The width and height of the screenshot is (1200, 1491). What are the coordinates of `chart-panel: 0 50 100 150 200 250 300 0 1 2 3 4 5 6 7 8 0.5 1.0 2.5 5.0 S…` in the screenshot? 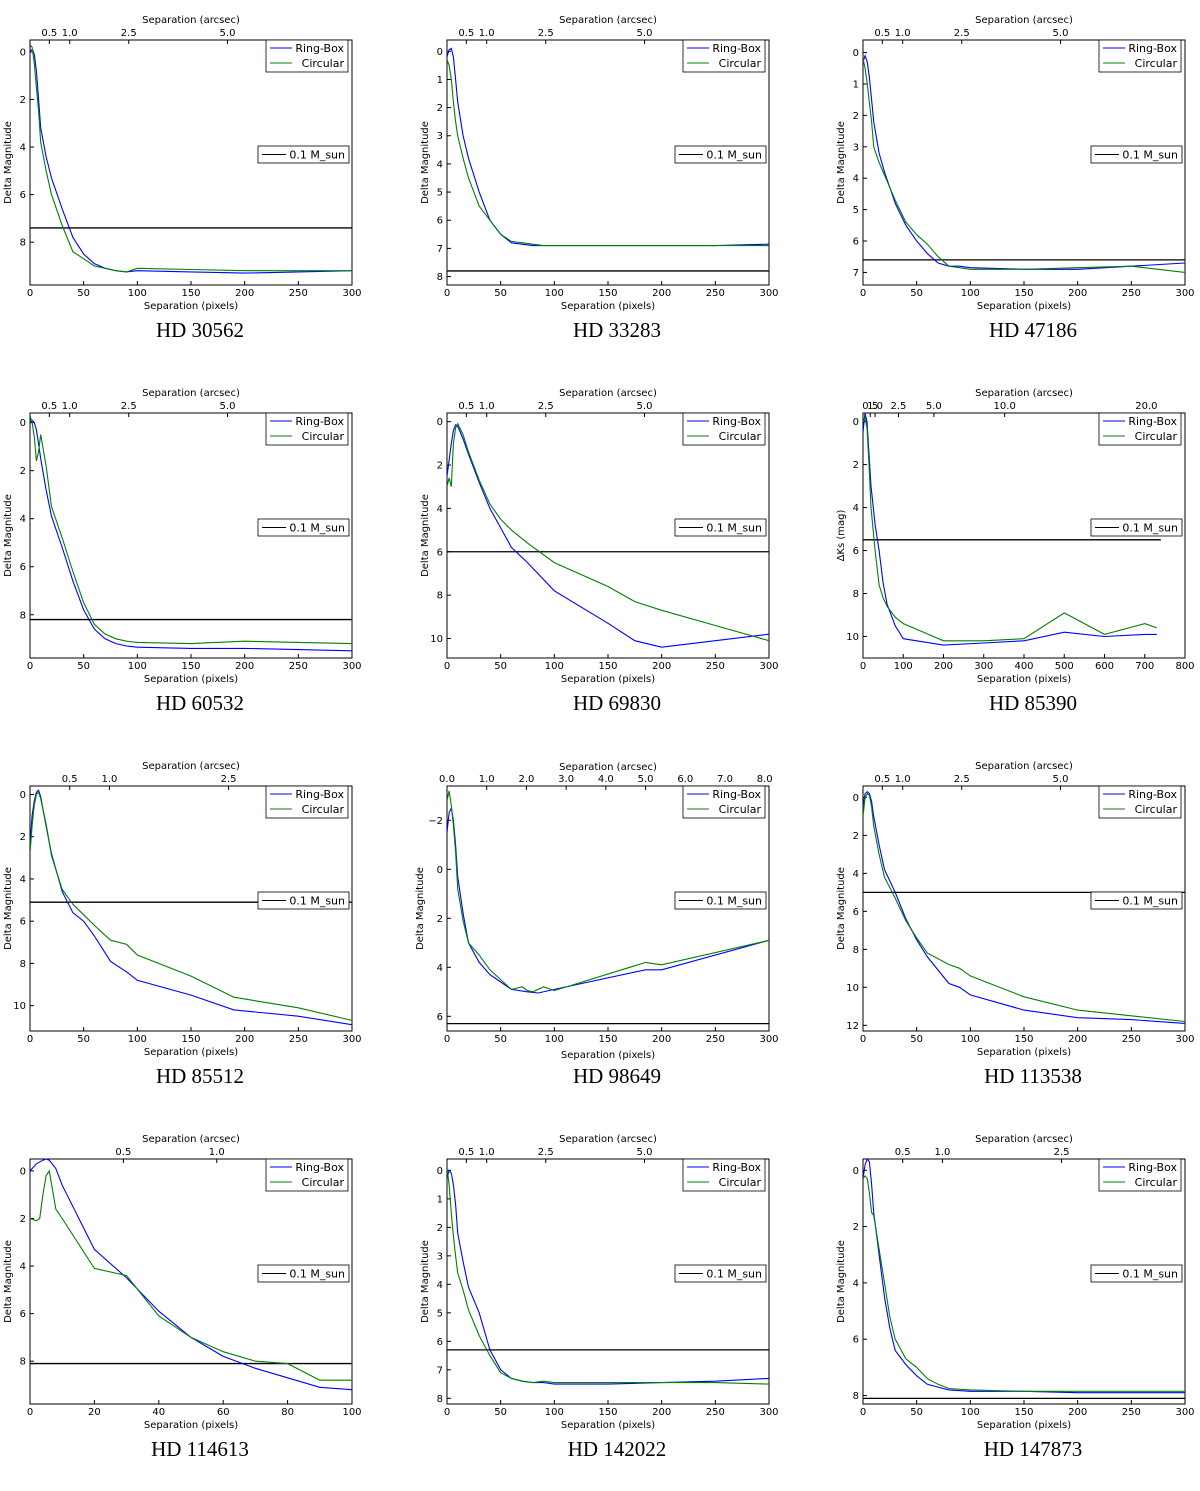 It's located at (617, 186).